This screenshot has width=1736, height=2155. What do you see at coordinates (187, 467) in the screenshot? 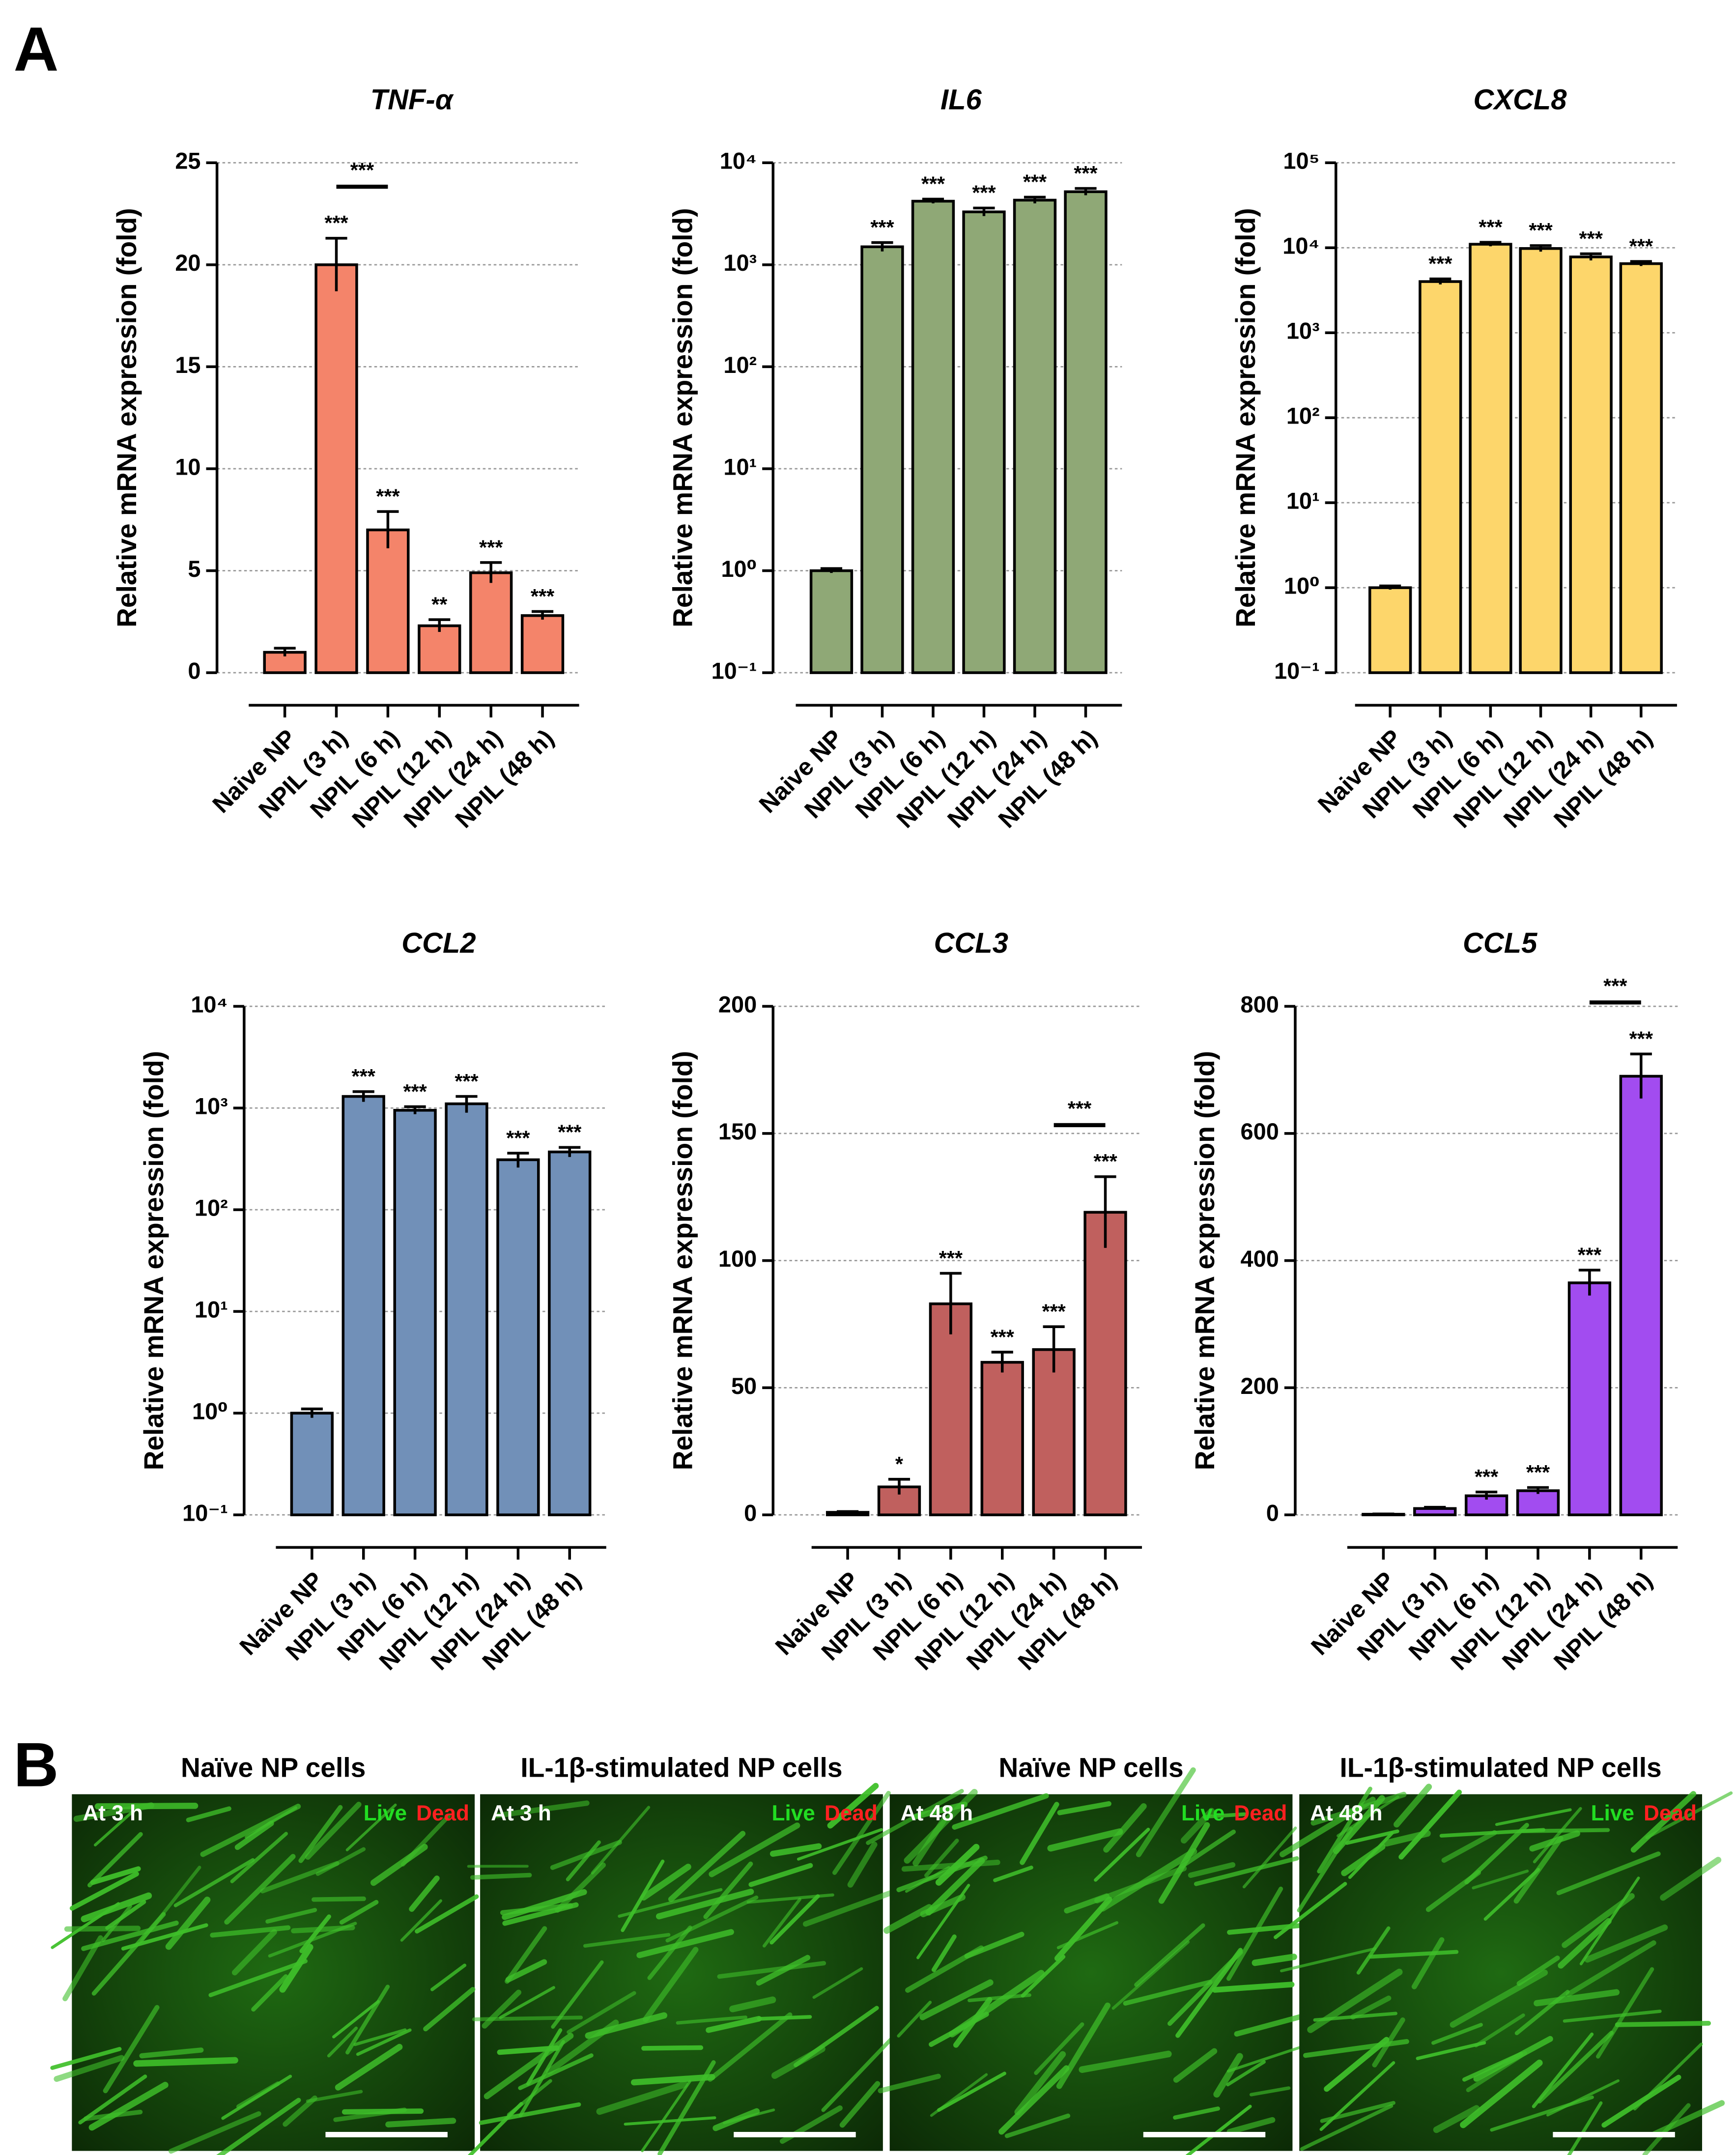
I see `y-tick-label: 10` at bounding box center [187, 467].